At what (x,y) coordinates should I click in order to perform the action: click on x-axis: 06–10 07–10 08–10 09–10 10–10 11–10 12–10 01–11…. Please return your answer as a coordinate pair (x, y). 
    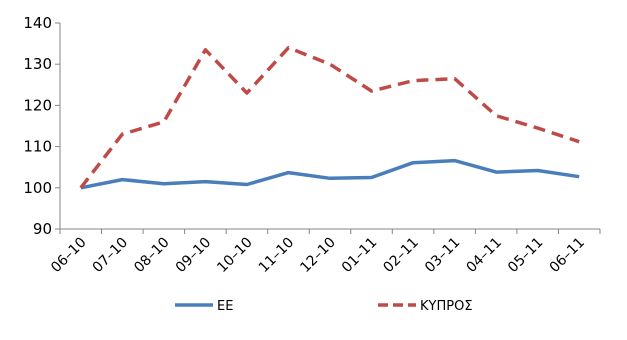
    Looking at the image, I should click on (324, 252).